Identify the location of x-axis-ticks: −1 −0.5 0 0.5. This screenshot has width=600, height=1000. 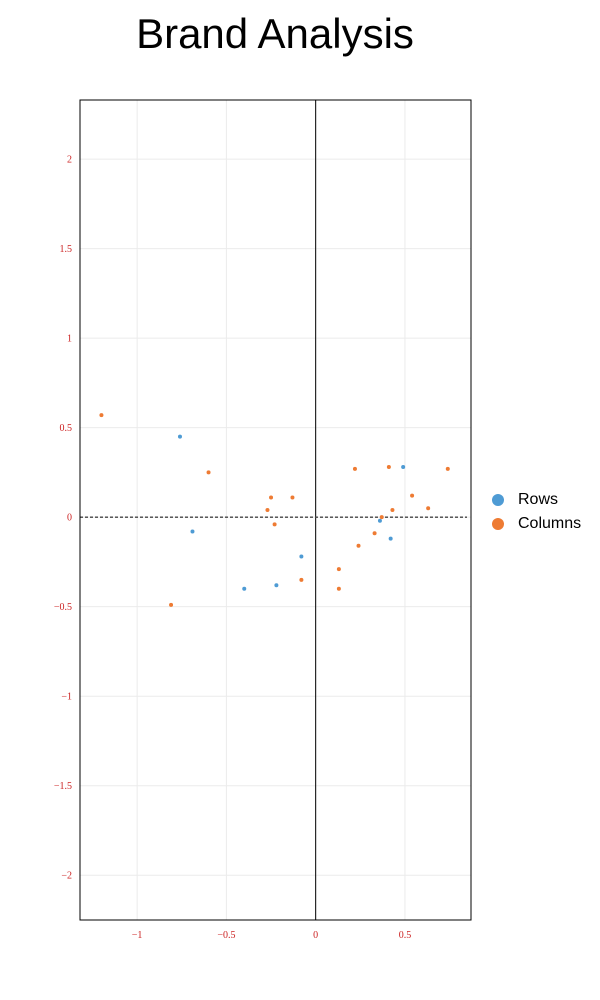
(271, 935).